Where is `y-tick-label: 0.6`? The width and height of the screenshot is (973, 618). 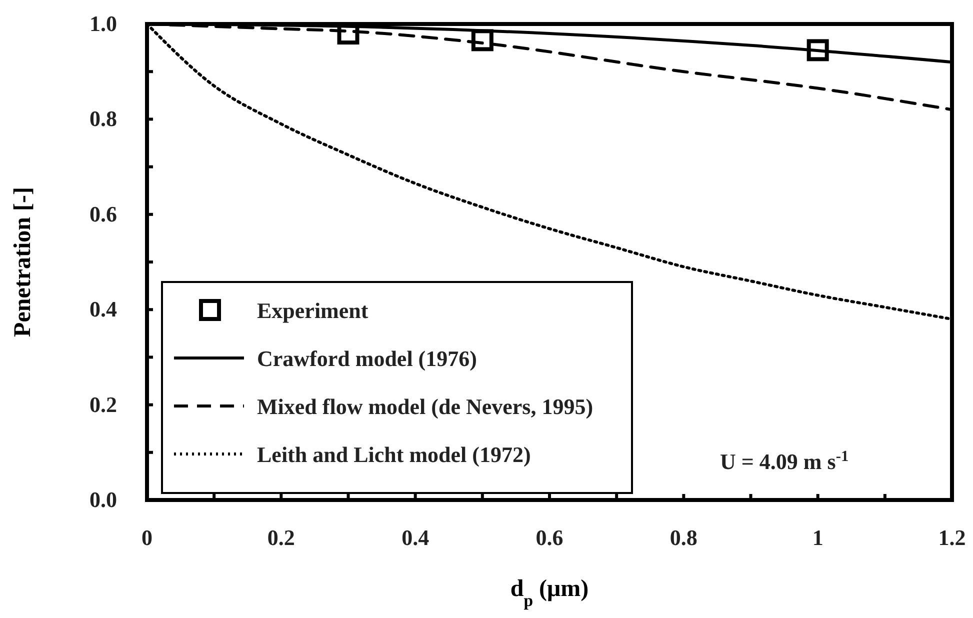 y-tick-label: 0.6 is located at coordinates (103, 213).